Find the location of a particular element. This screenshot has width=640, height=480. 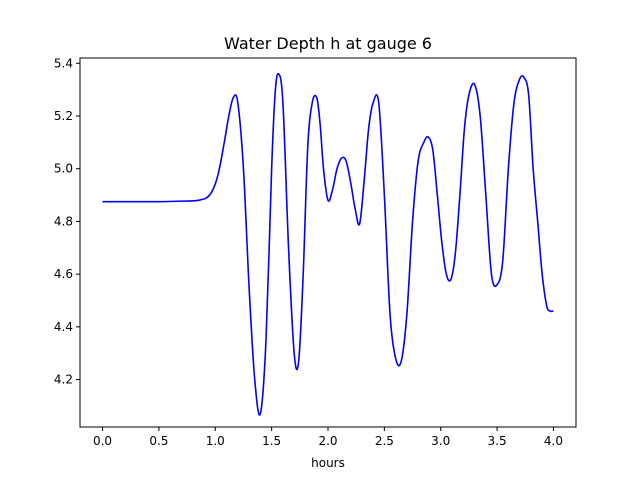

x-tick-label: 1.0 is located at coordinates (215, 441).